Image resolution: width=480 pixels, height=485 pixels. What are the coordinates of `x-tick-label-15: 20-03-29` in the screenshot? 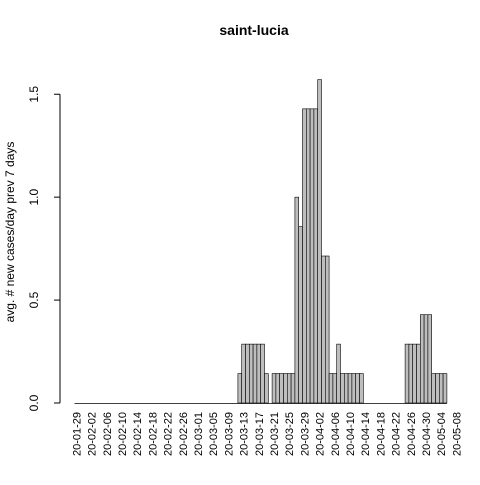 It's located at (305, 434).